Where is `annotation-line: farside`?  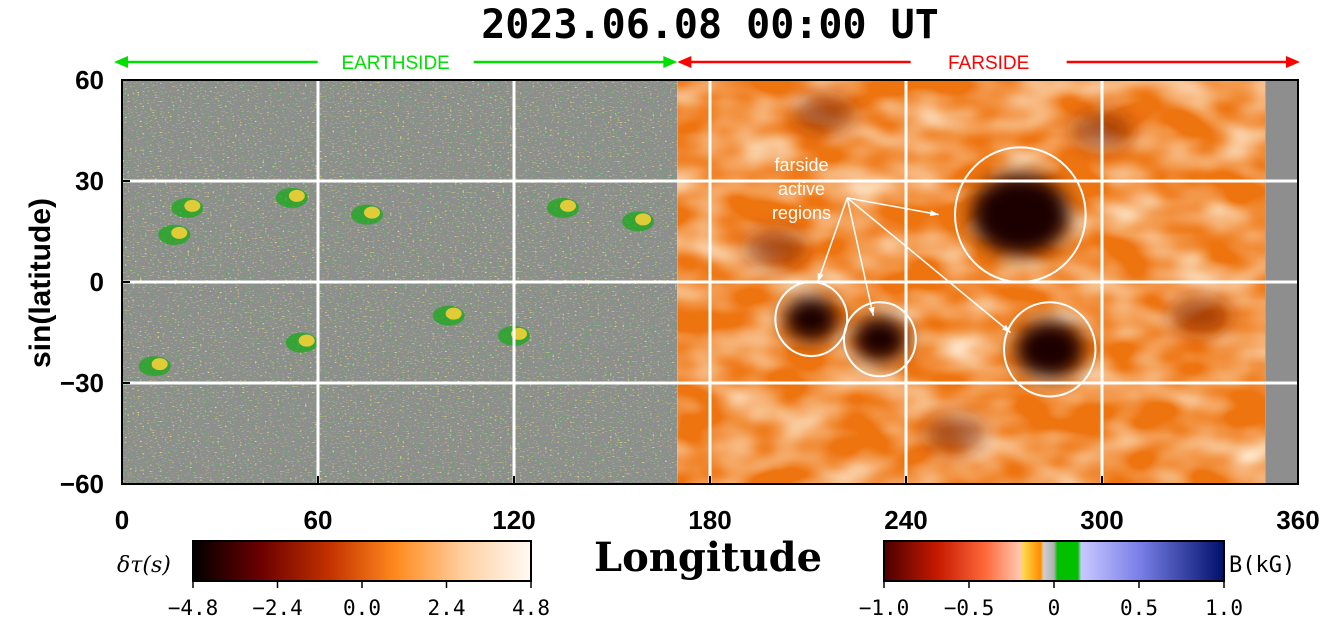 annotation-line: farside is located at coordinates (801, 165).